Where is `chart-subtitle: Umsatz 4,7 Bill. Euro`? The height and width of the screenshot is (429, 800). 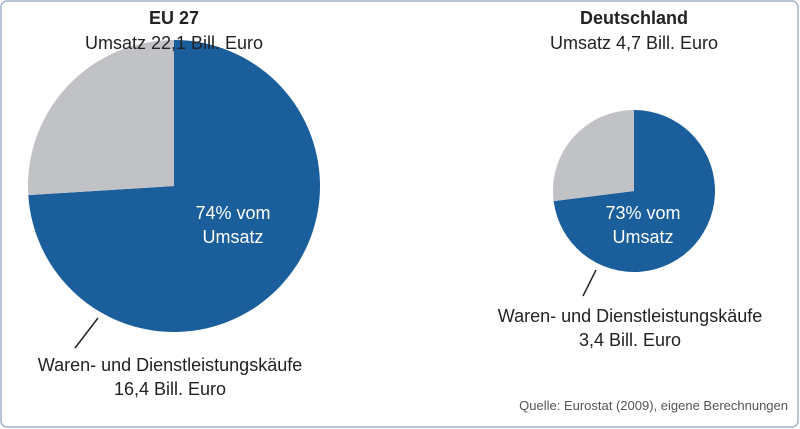
chart-subtitle: Umsatz 4,7 Bill. Euro is located at coordinates (634, 43).